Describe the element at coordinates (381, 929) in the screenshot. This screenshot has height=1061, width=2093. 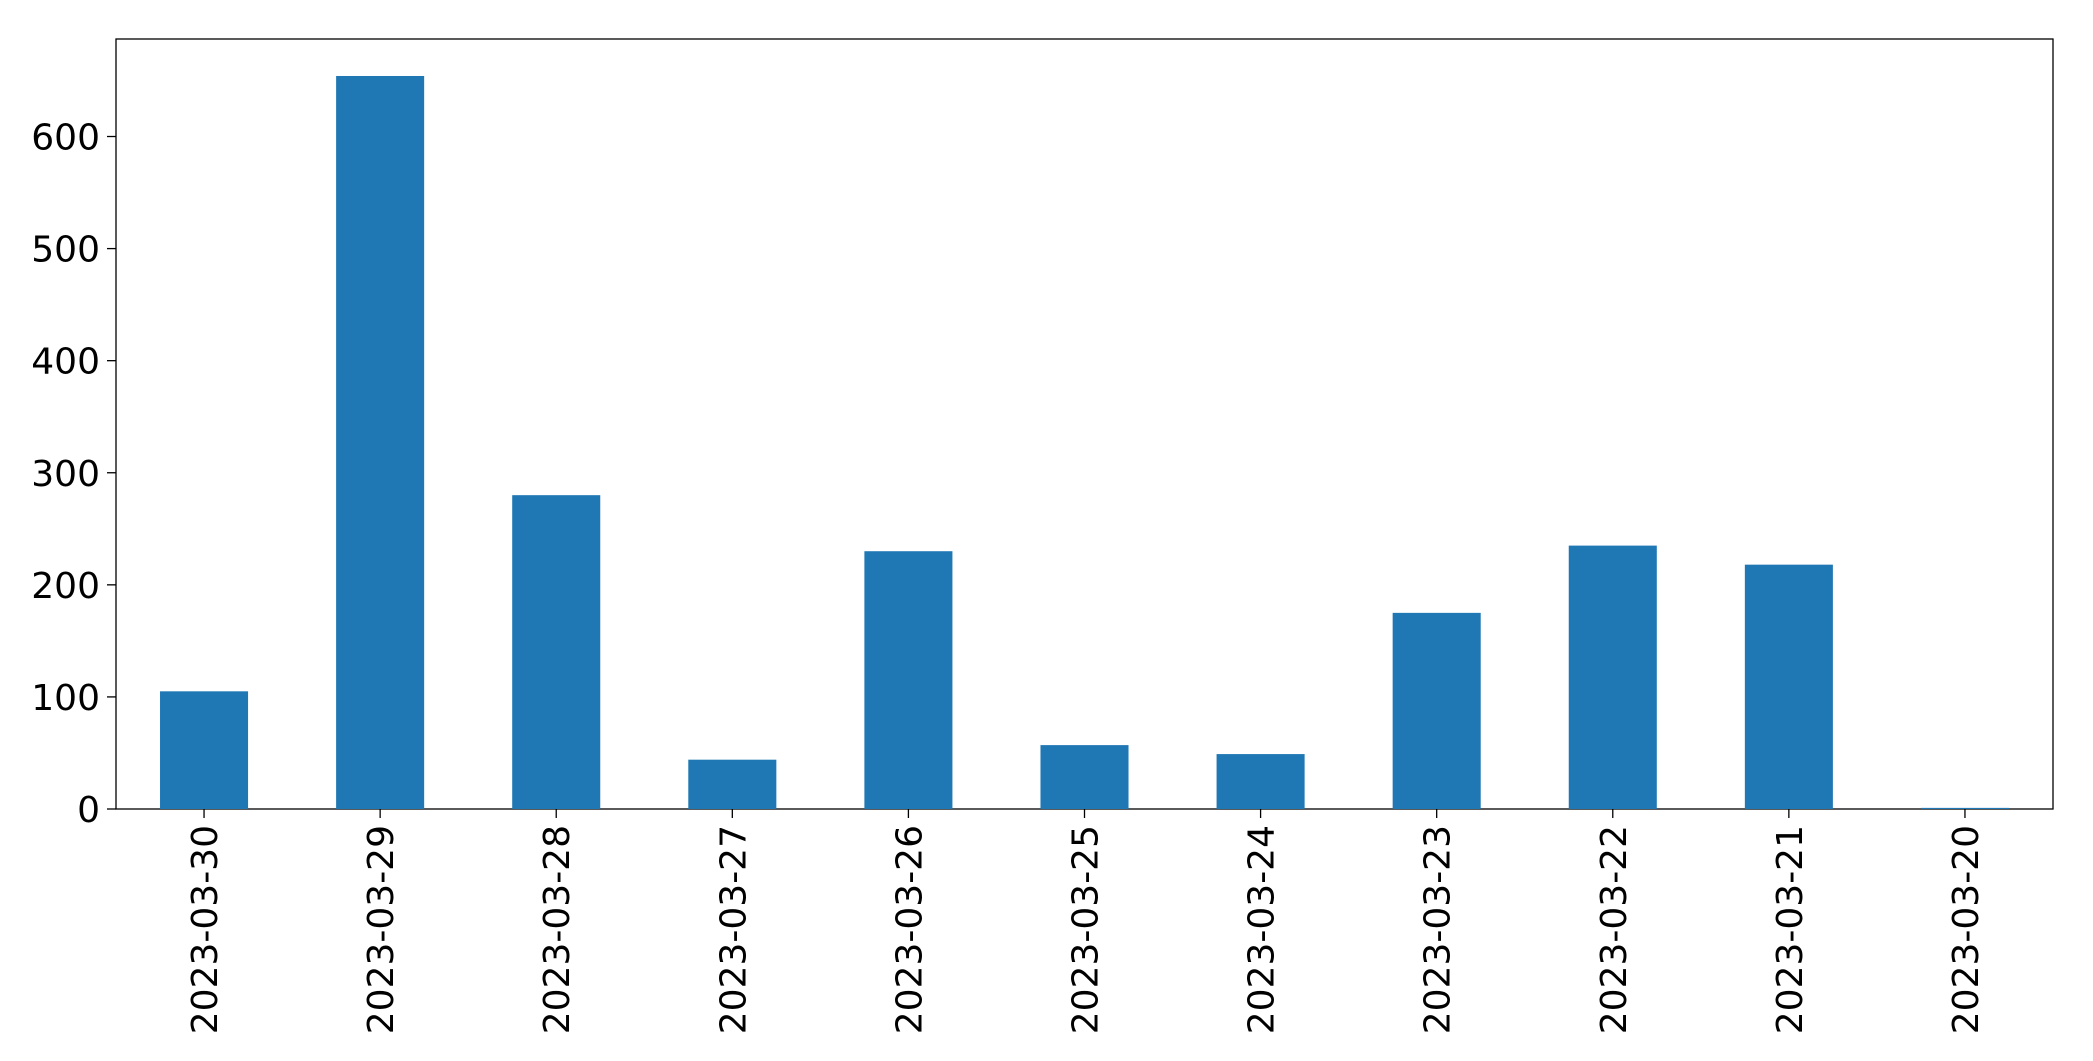
I see `x-tick-label: 2023-03-29` at that location.